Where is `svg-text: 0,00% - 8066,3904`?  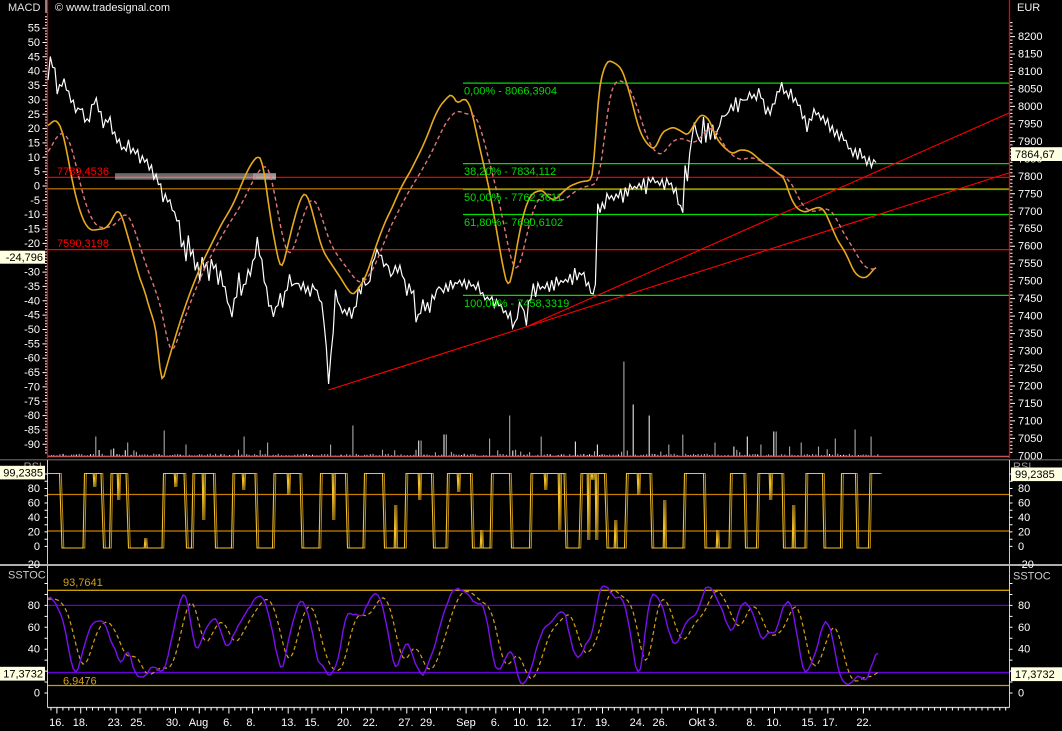 svg-text: 0,00% - 8066,3904 is located at coordinates (510, 92).